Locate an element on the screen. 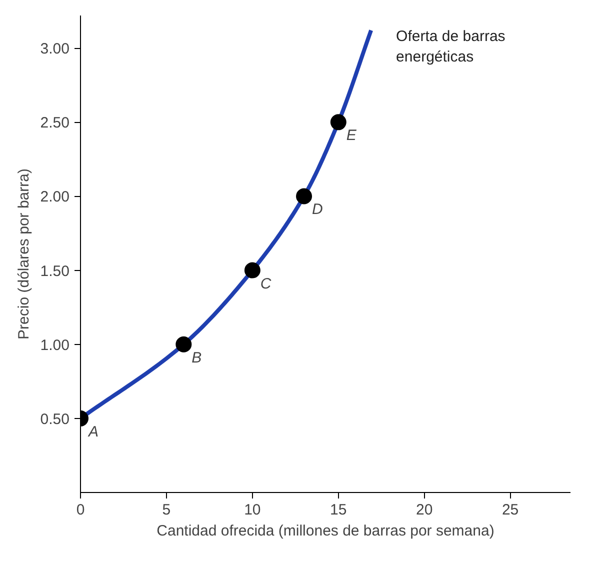  annotation: C is located at coordinates (266, 283).